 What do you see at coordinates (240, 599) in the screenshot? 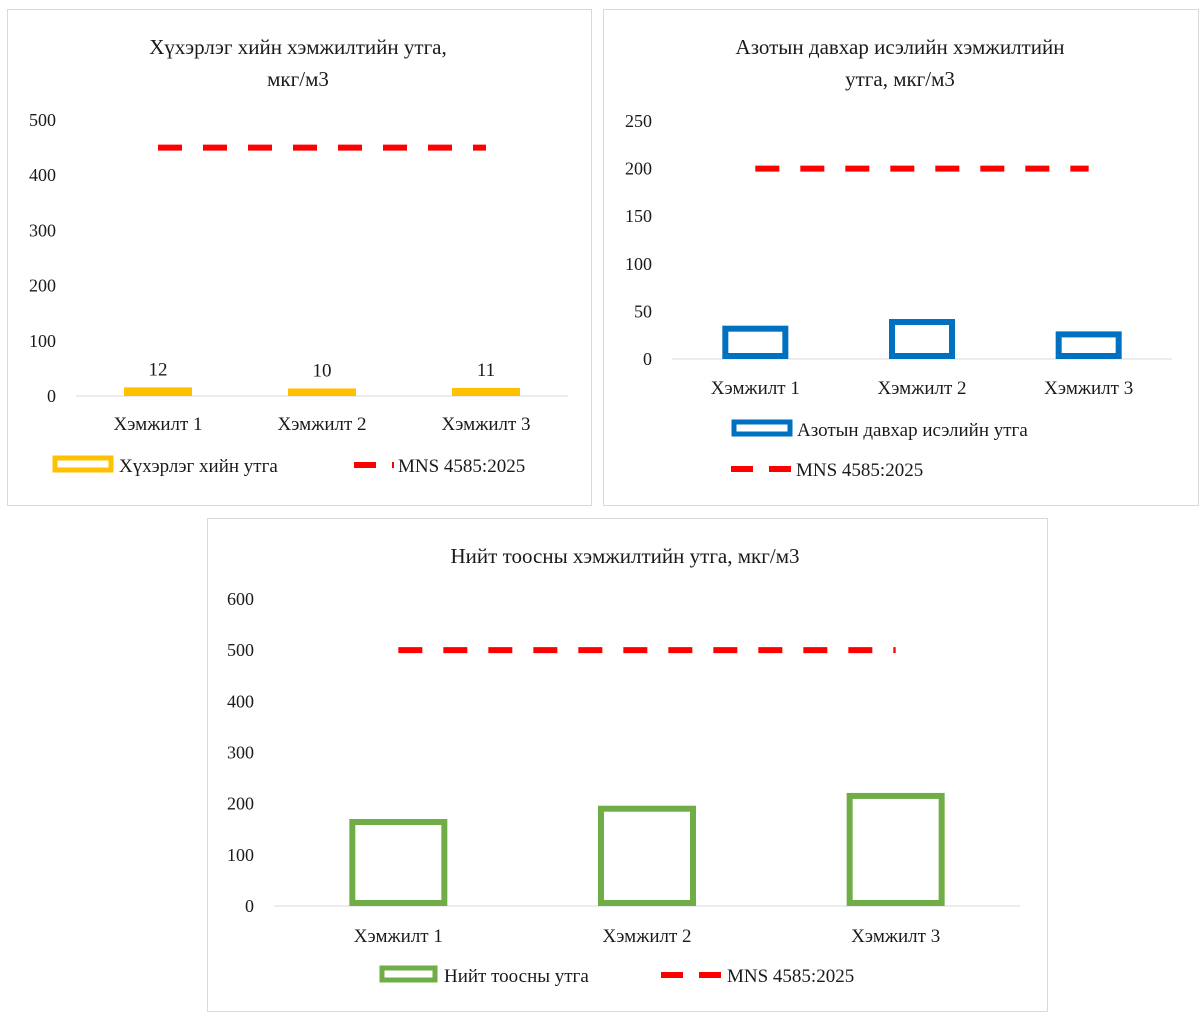
I see `y-tick-label: 600` at bounding box center [240, 599].